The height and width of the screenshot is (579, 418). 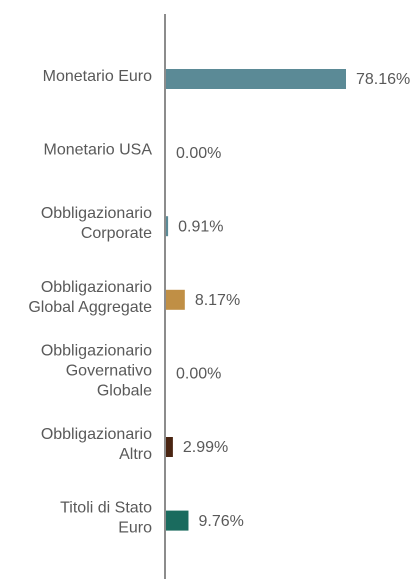 What do you see at coordinates (98, 150) in the screenshot?
I see `category-label: Monetario USA` at bounding box center [98, 150].